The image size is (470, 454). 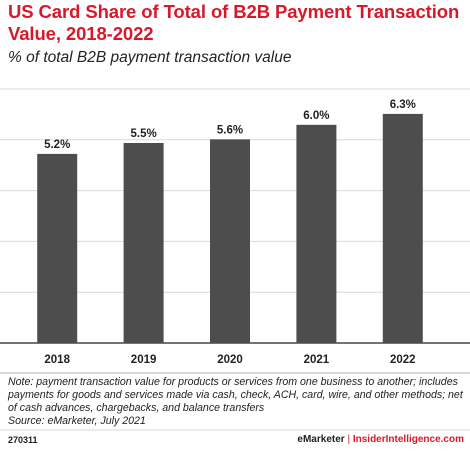 I want to click on bar-2020, so click(x=230, y=241).